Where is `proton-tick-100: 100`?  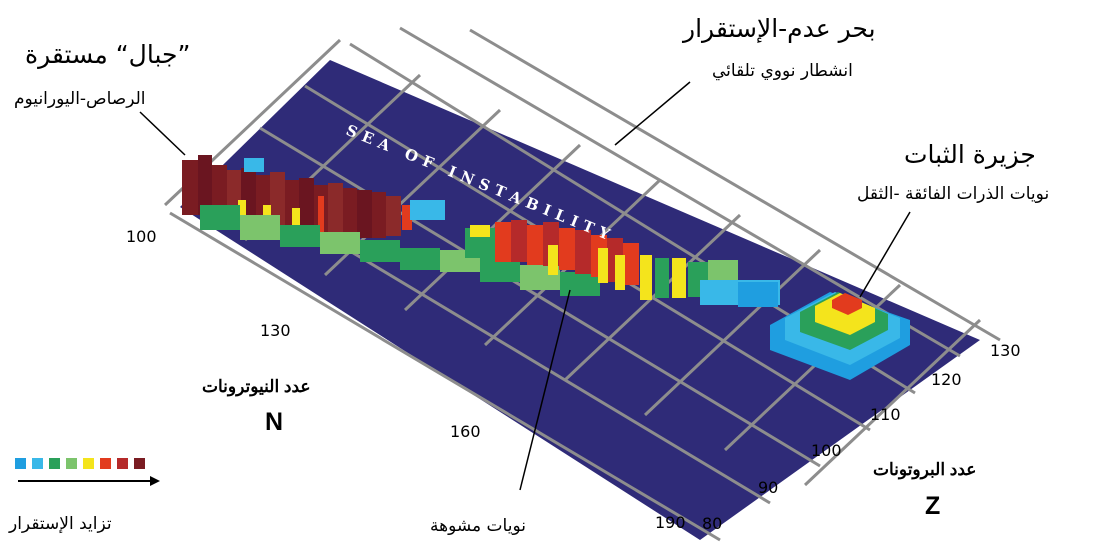 proton-tick-100: 100 is located at coordinates (826, 450).